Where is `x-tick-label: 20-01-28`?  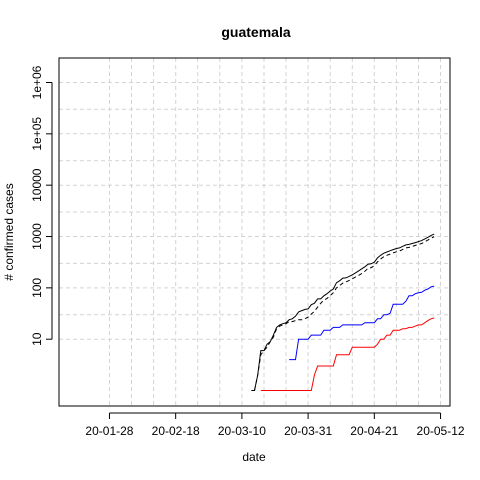 x-tick-label: 20-01-28 is located at coordinates (109, 431).